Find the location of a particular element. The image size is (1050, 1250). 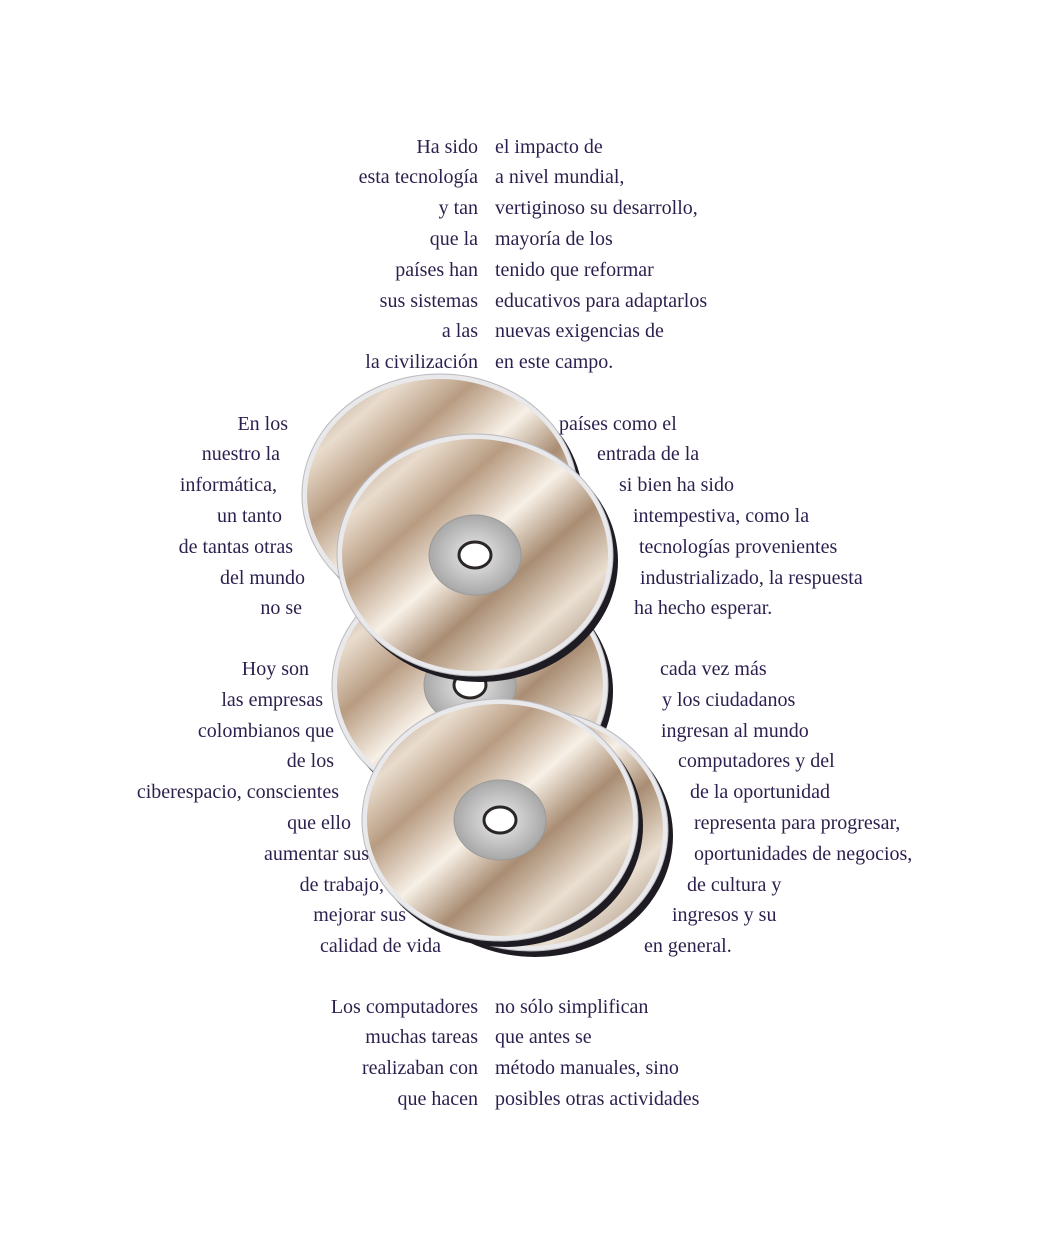

mid1-left-line-3: informática, is located at coordinates (228, 485).